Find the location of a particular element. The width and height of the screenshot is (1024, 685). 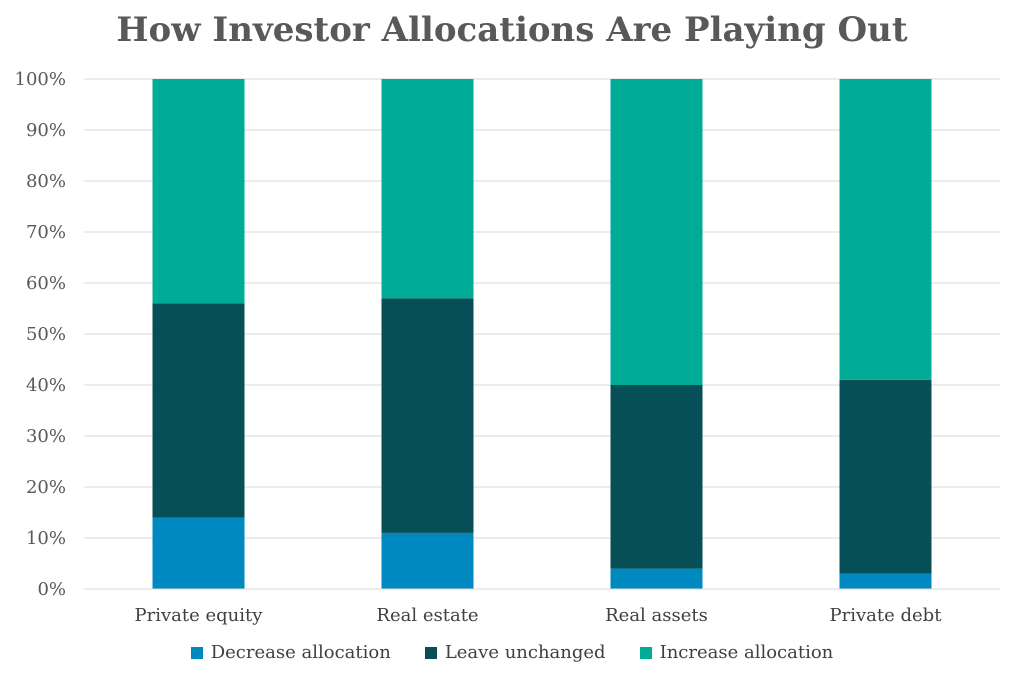

y-tick-label: 50% is located at coordinates (46, 334).